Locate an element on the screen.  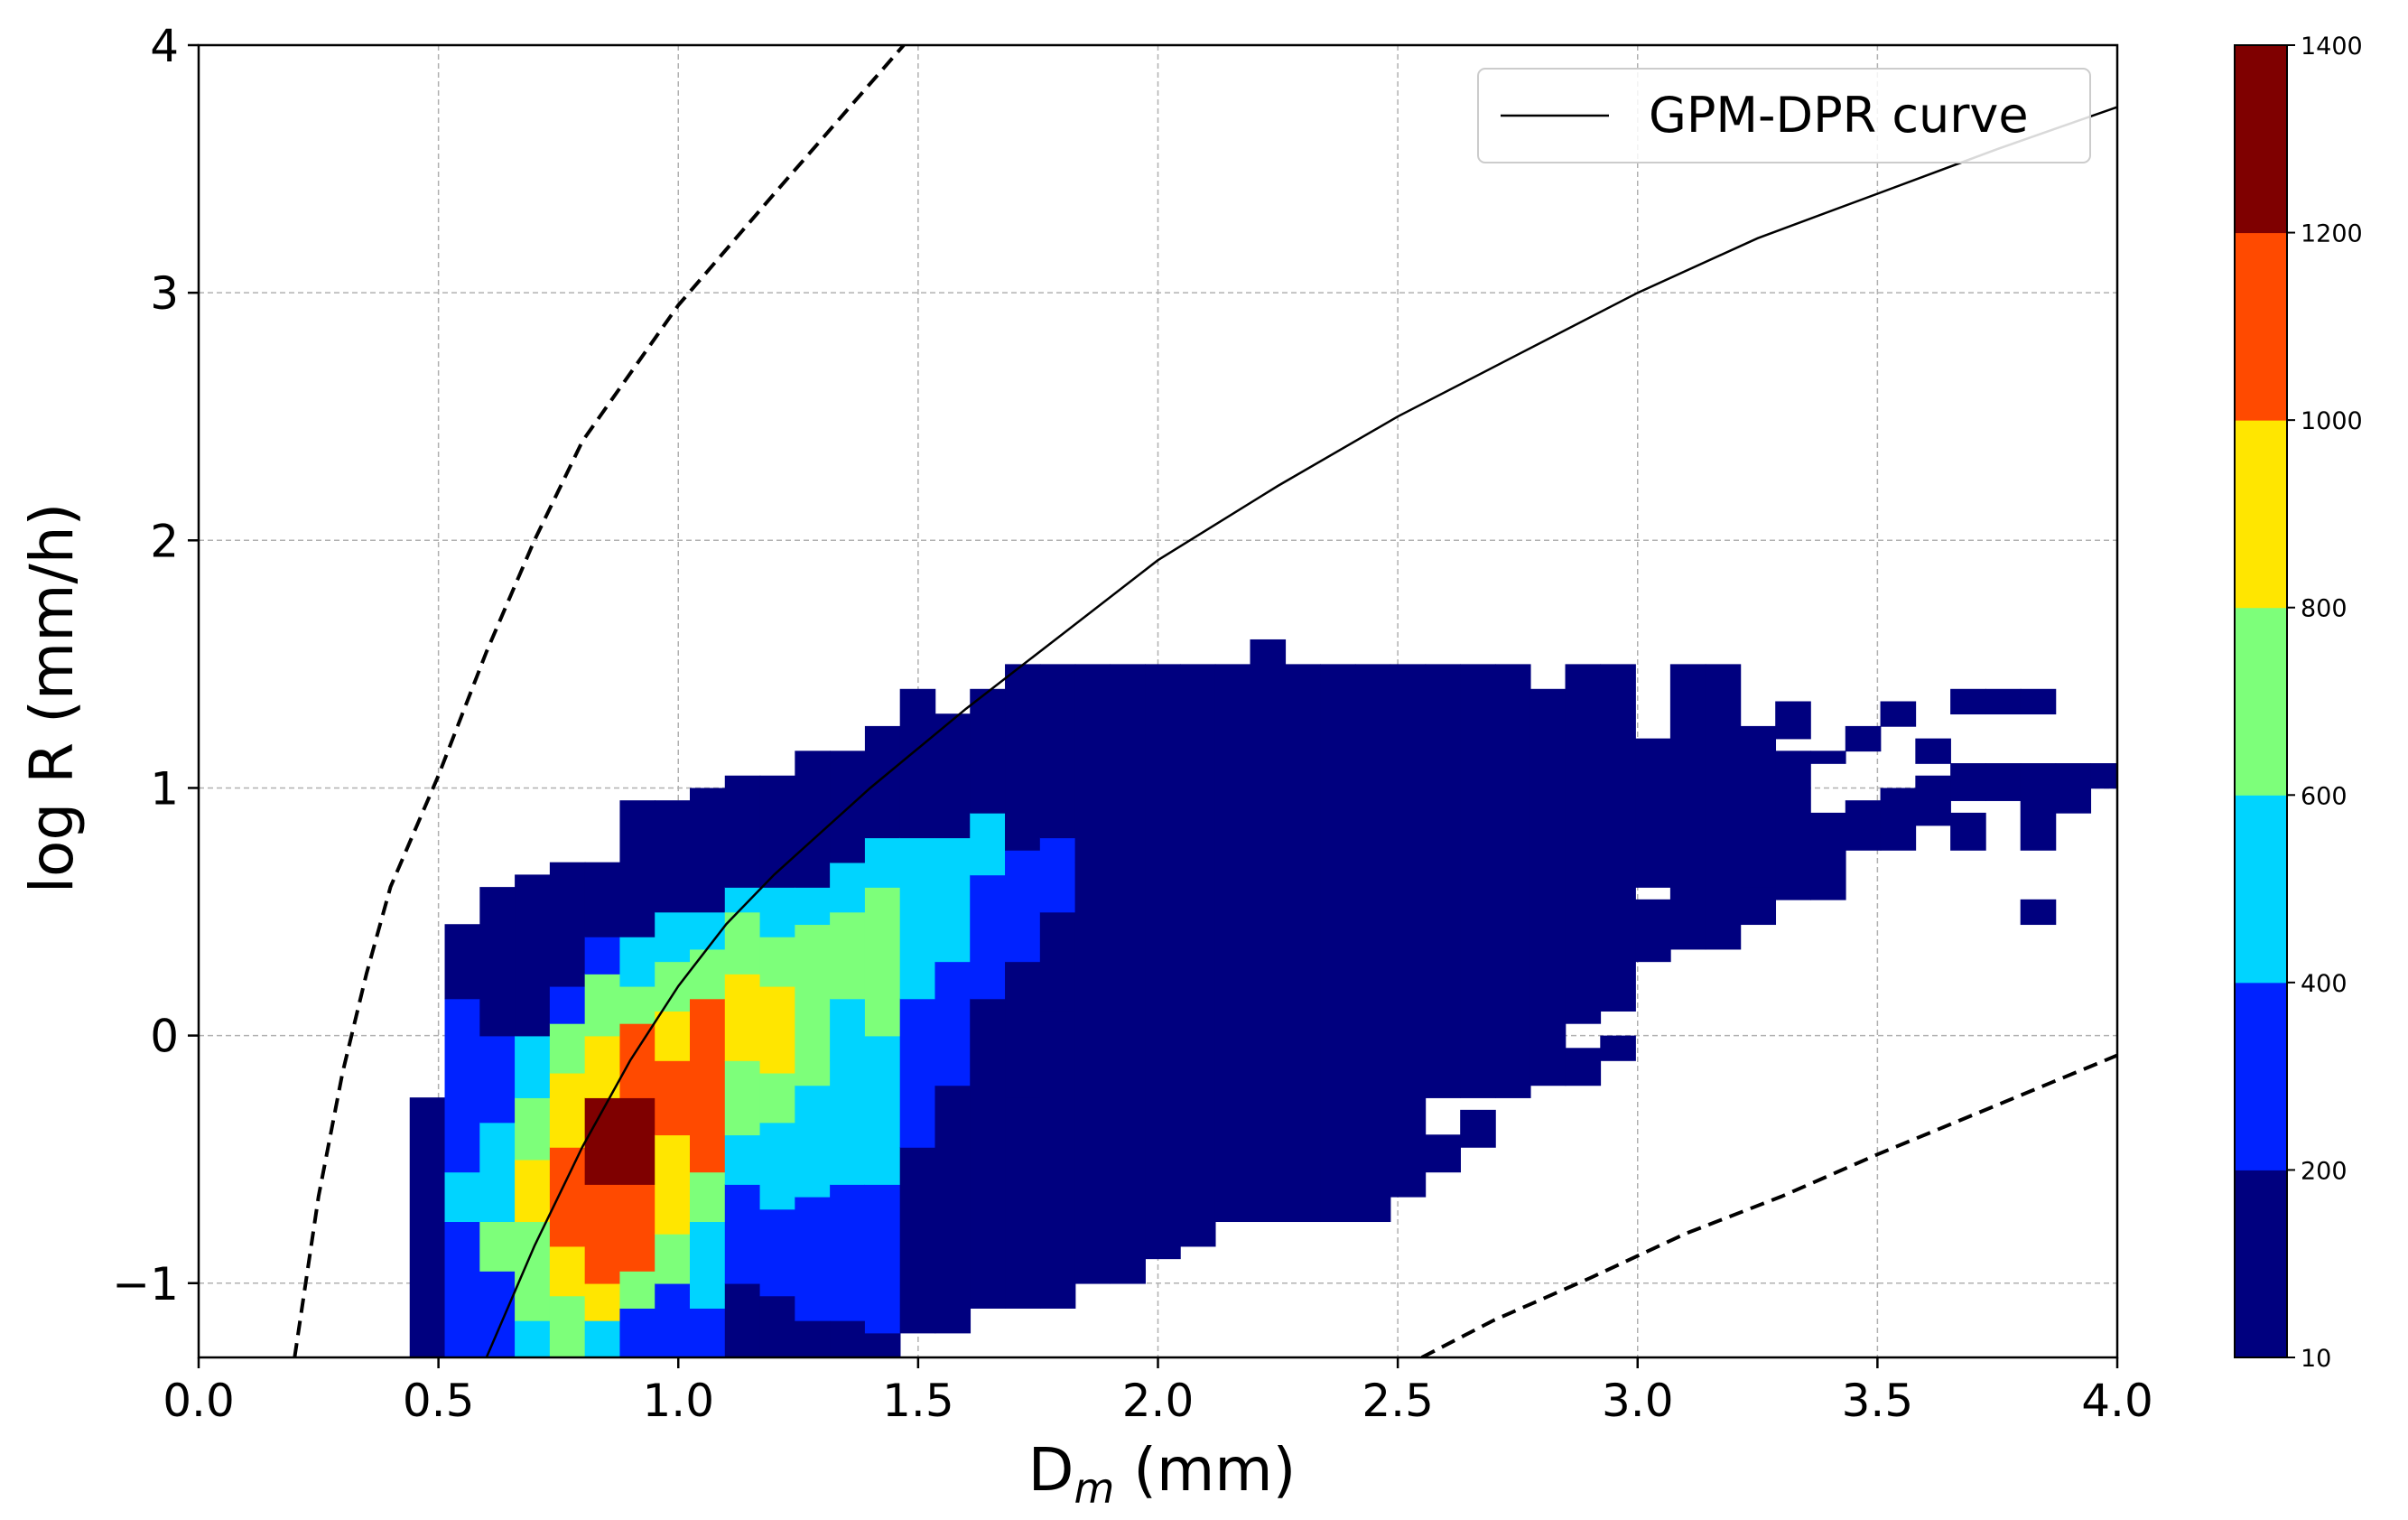
y-tick-label: 1 is located at coordinates (164, 788).